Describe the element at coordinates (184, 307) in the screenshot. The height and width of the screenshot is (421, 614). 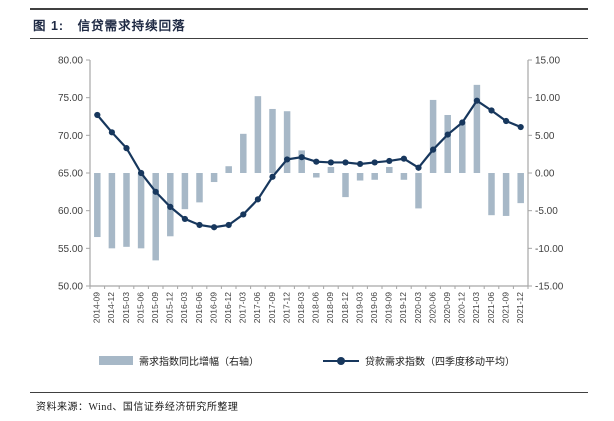
I see `x-axis-category-label: 2016-03` at that location.